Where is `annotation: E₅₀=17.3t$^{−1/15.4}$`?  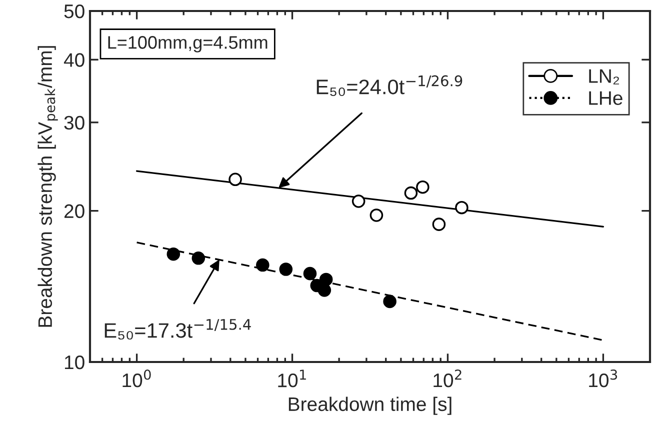
annotation: E₅₀=17.3t$^{−1/15.4}$ is located at coordinates (177, 329).